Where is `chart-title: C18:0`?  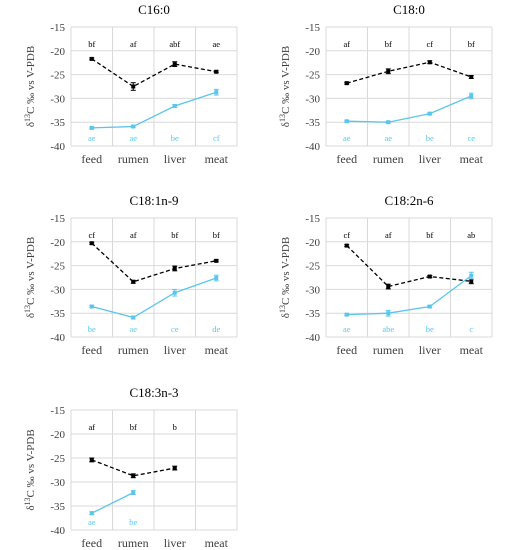
chart-title: C18:0 is located at coordinates (409, 9).